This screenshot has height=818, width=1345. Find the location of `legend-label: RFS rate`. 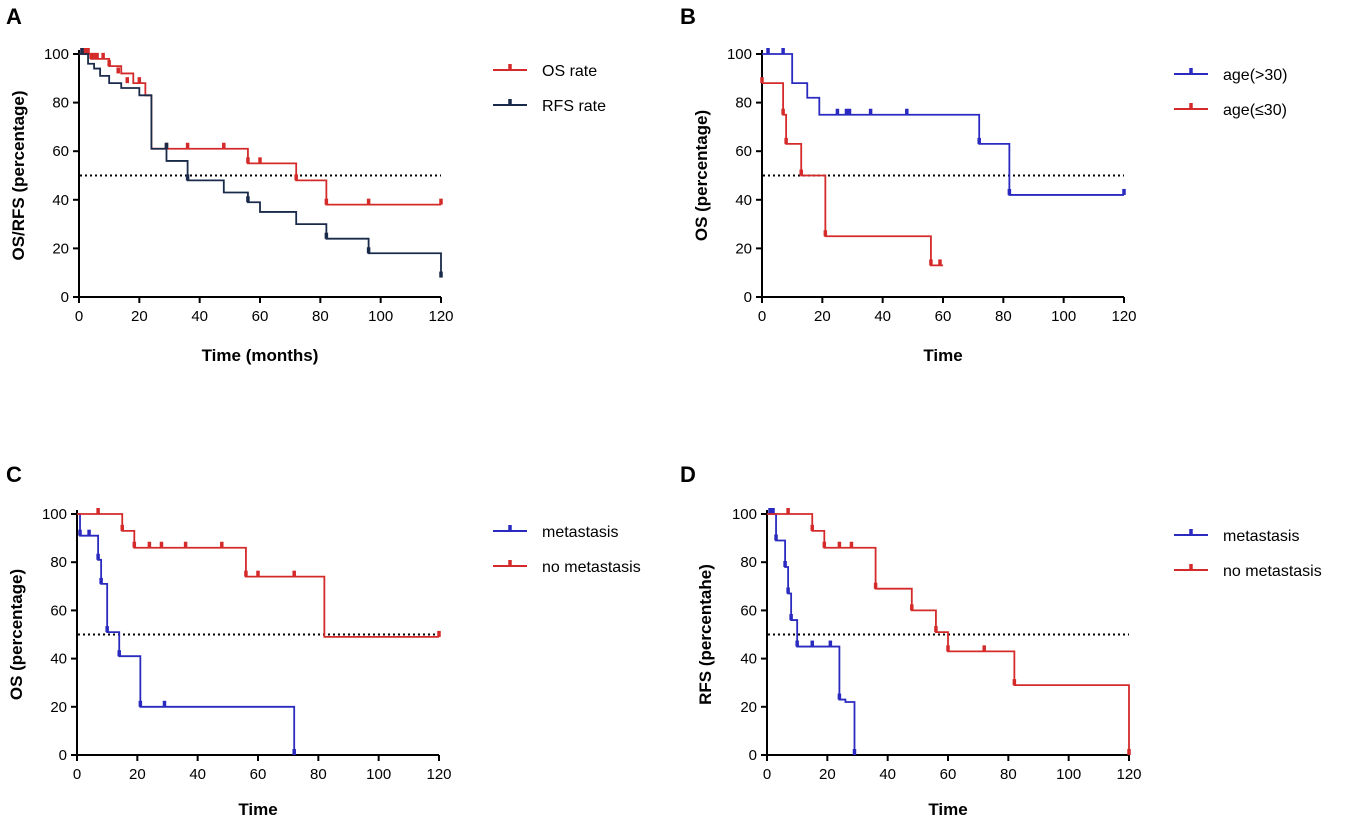

legend-label: RFS rate is located at coordinates (574, 106).